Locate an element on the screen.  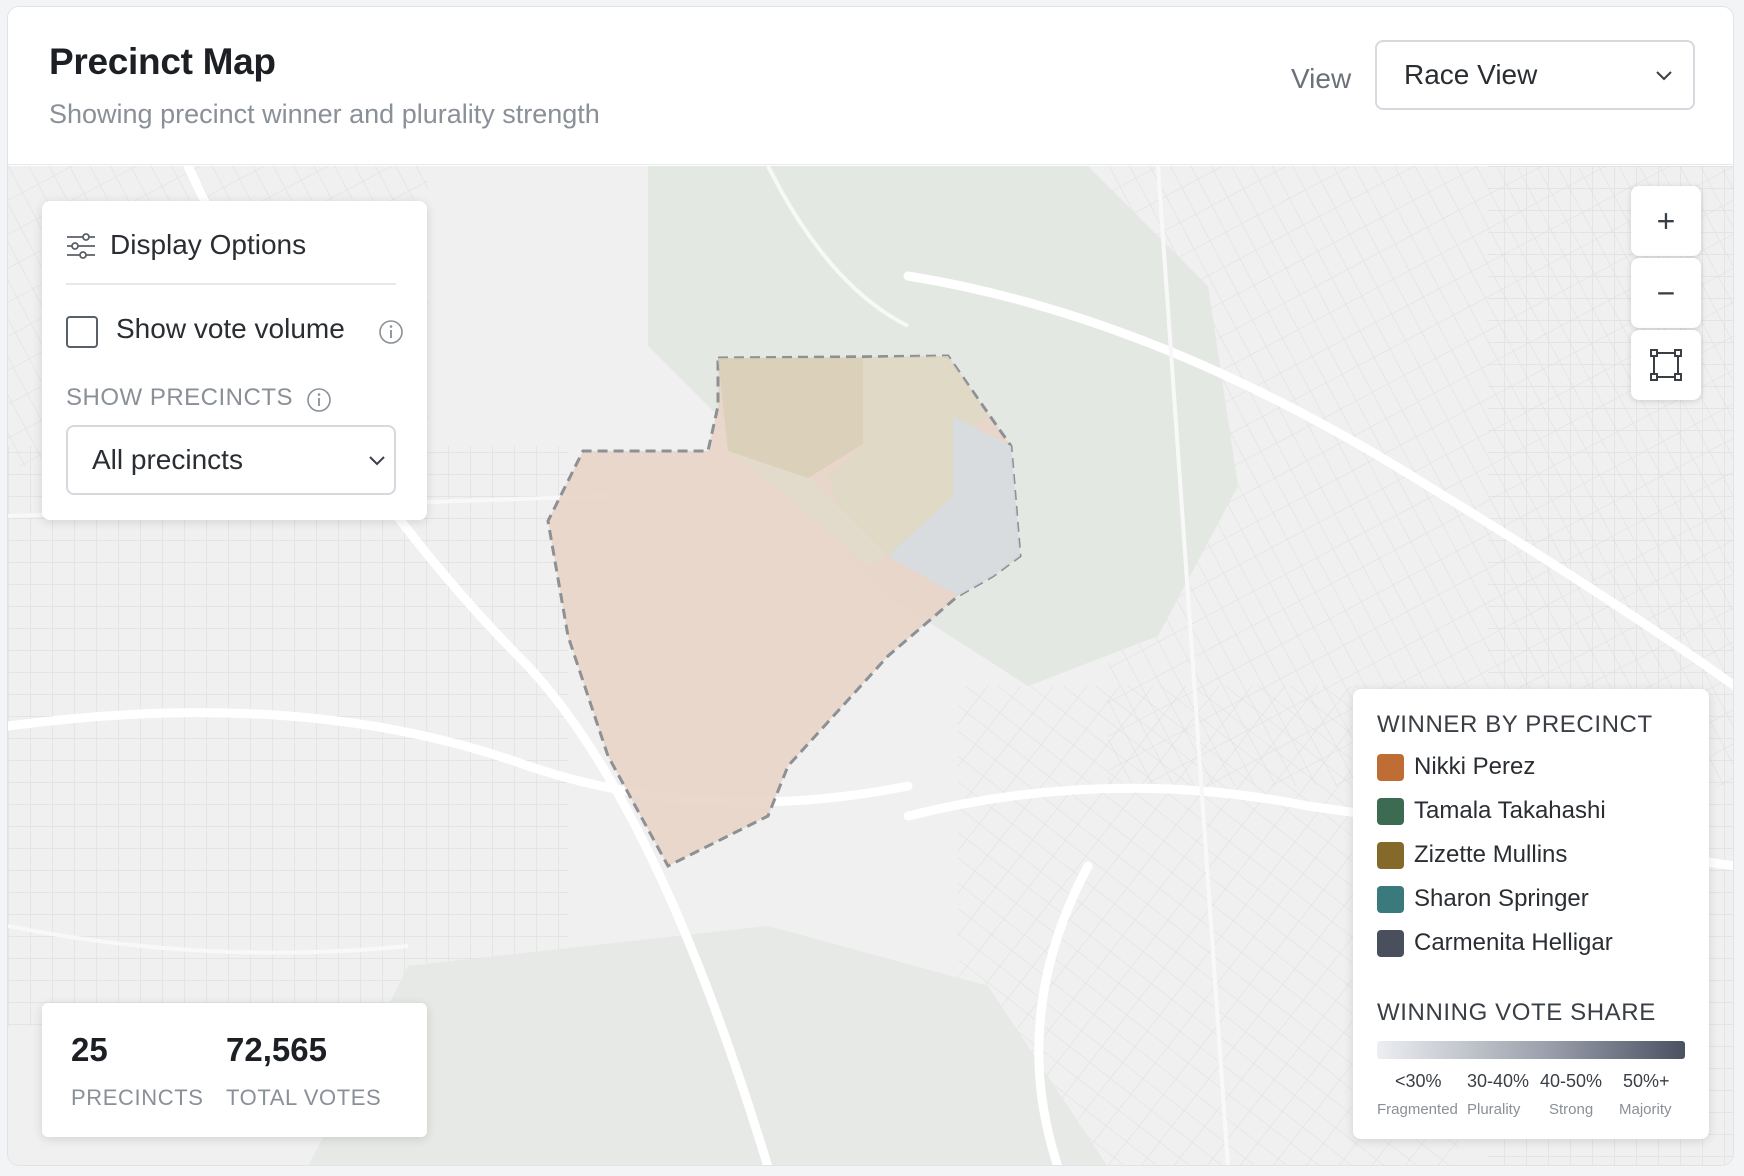
precincts-count-label: PRECINCTS is located at coordinates (137, 1097).